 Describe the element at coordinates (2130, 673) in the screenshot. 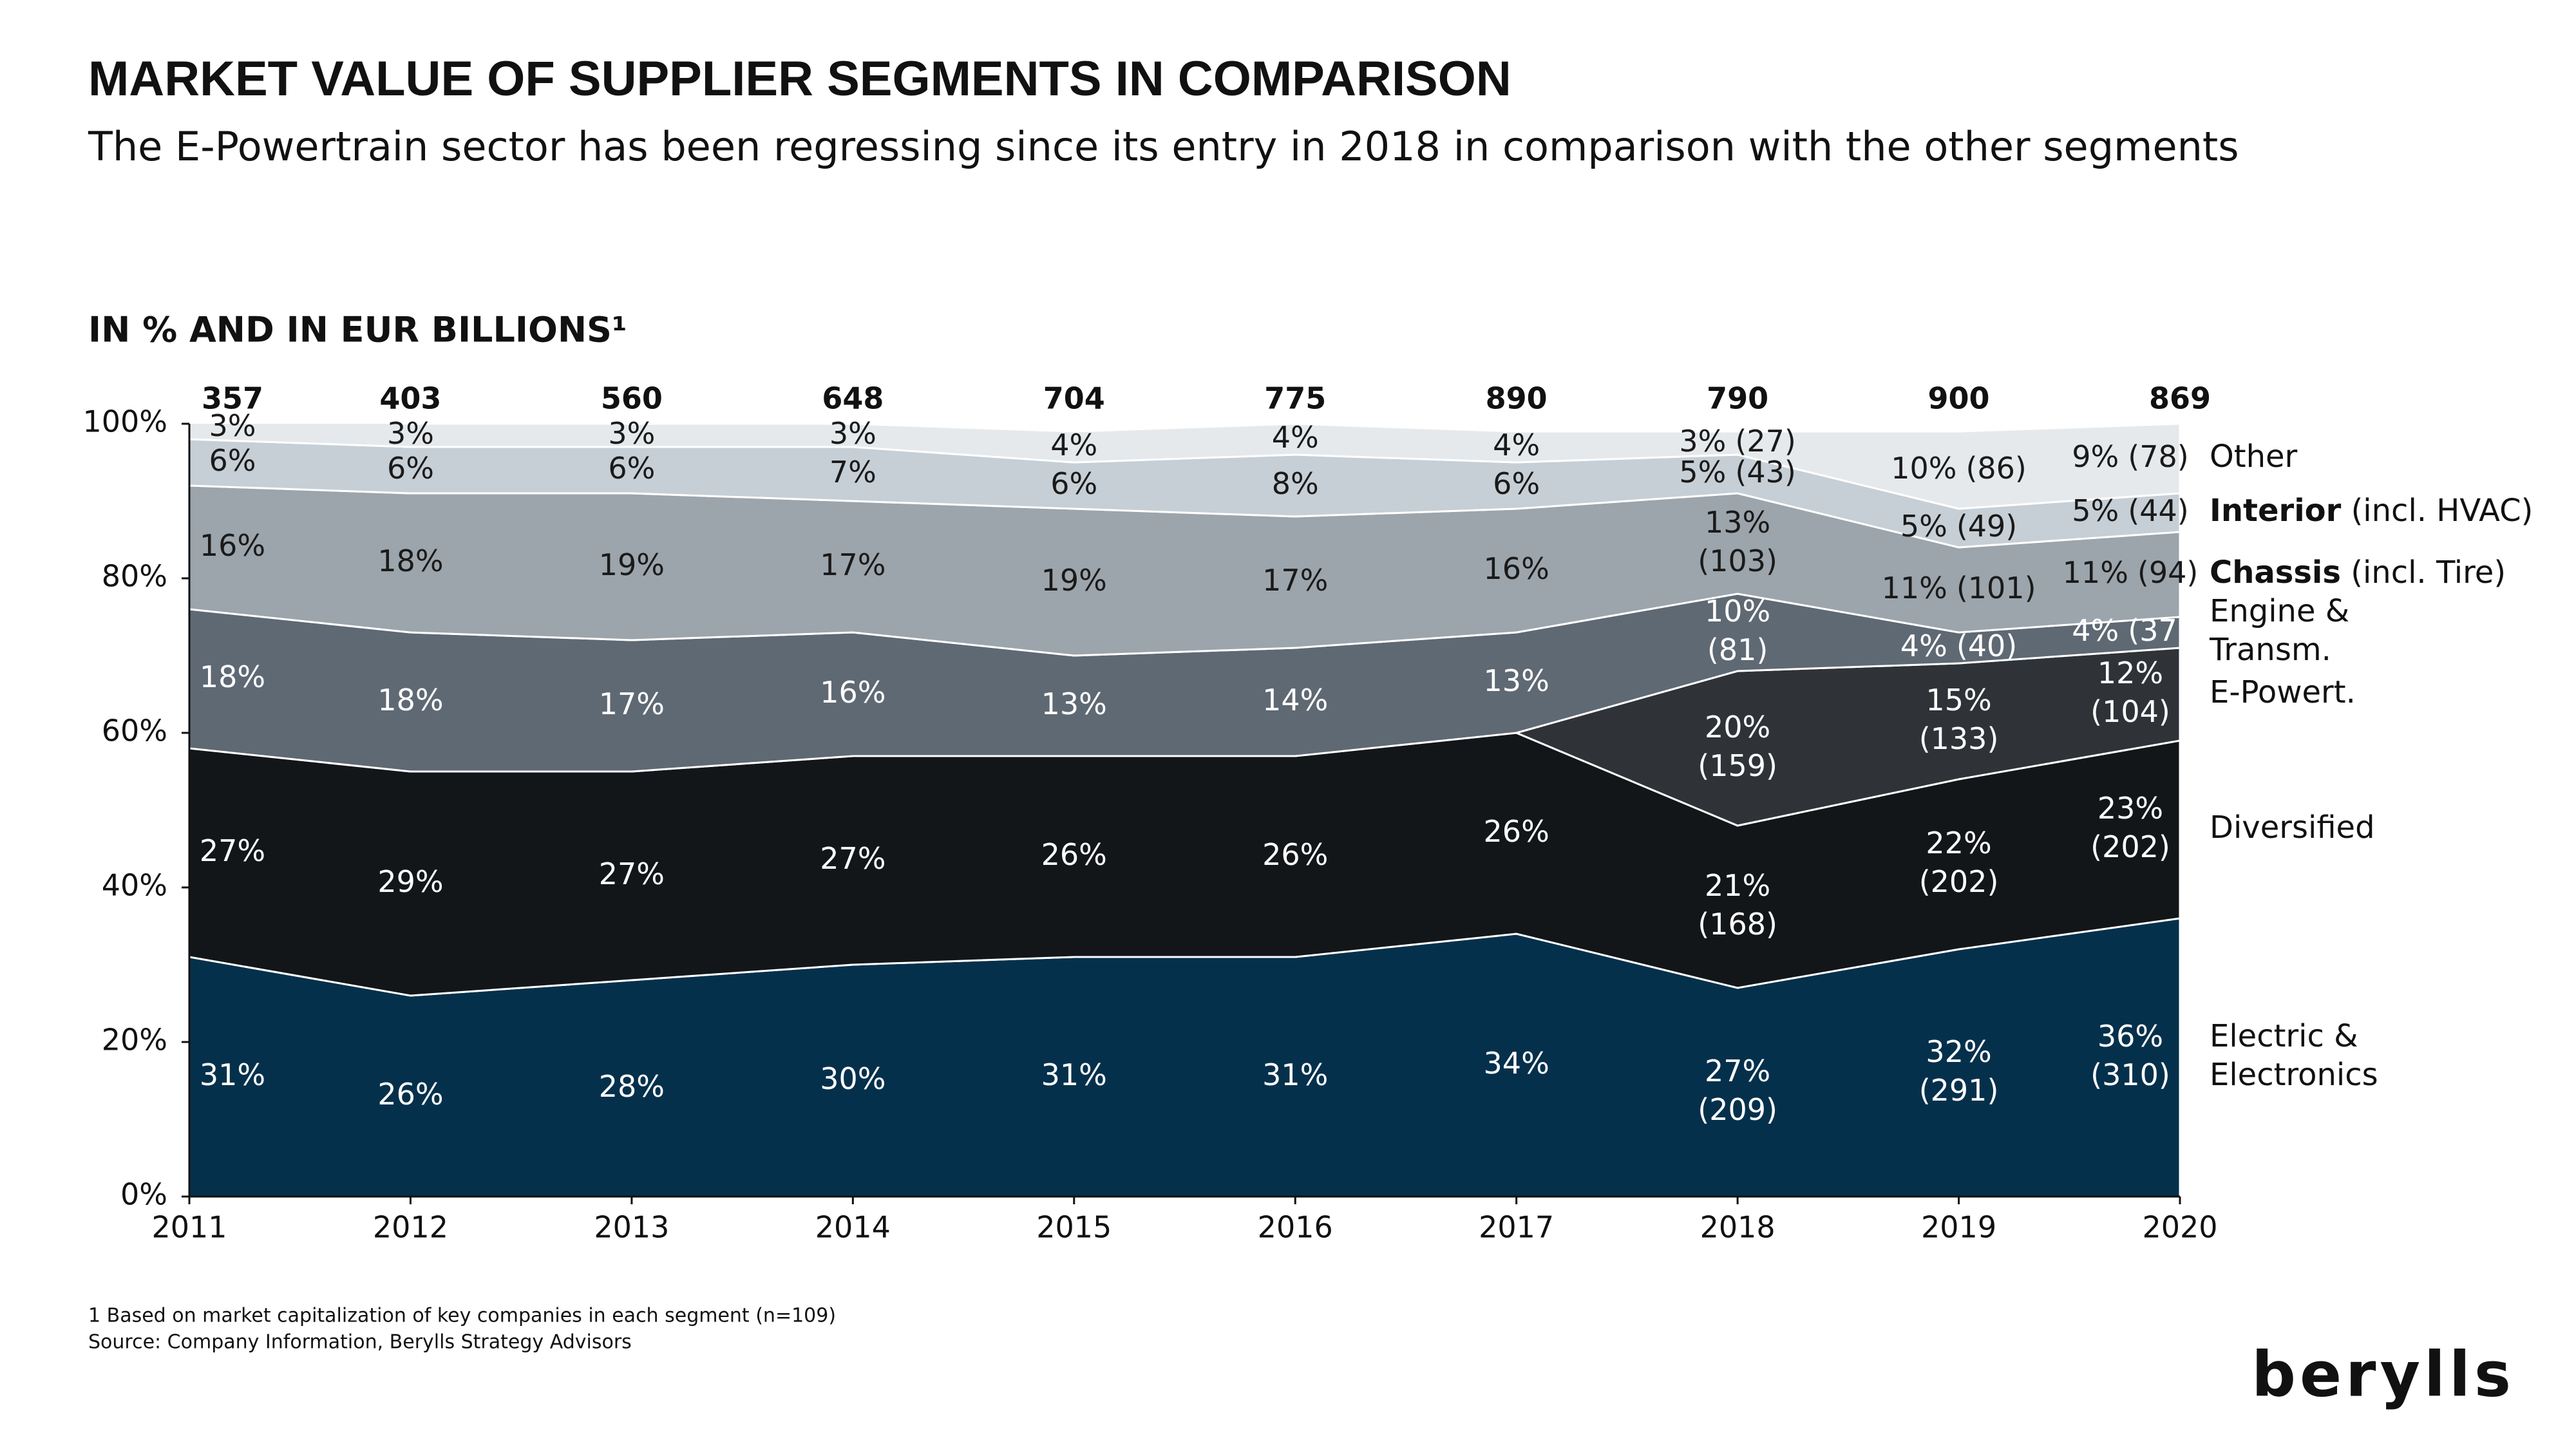

I see `data-label-value: 12%` at that location.